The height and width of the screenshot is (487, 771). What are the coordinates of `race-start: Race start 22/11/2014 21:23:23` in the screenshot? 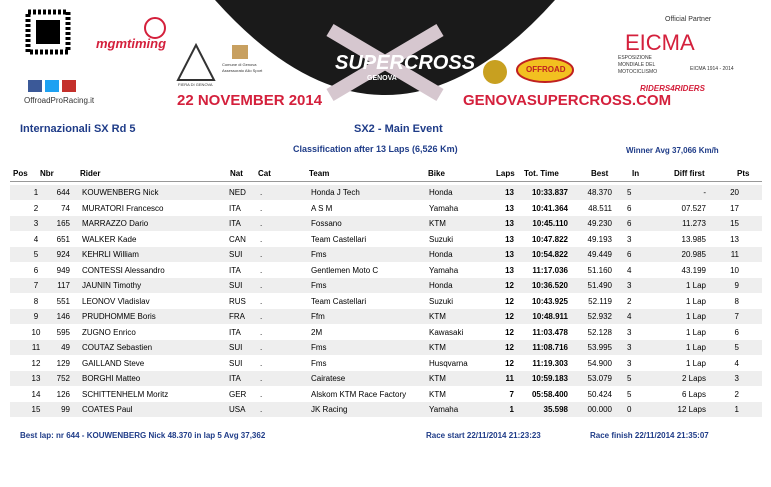 It's located at (483, 435).